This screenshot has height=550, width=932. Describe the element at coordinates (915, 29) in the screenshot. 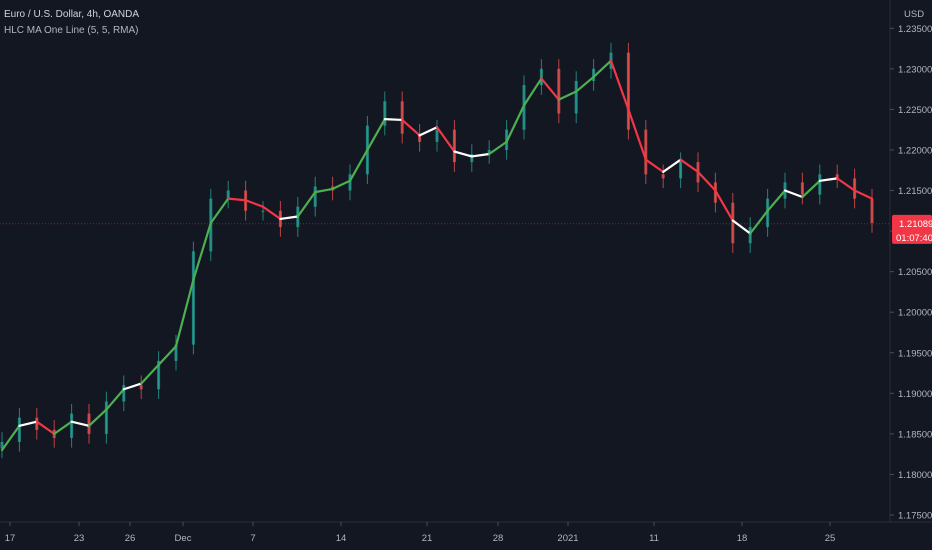

I see `price-tick-label: 1.23500` at that location.